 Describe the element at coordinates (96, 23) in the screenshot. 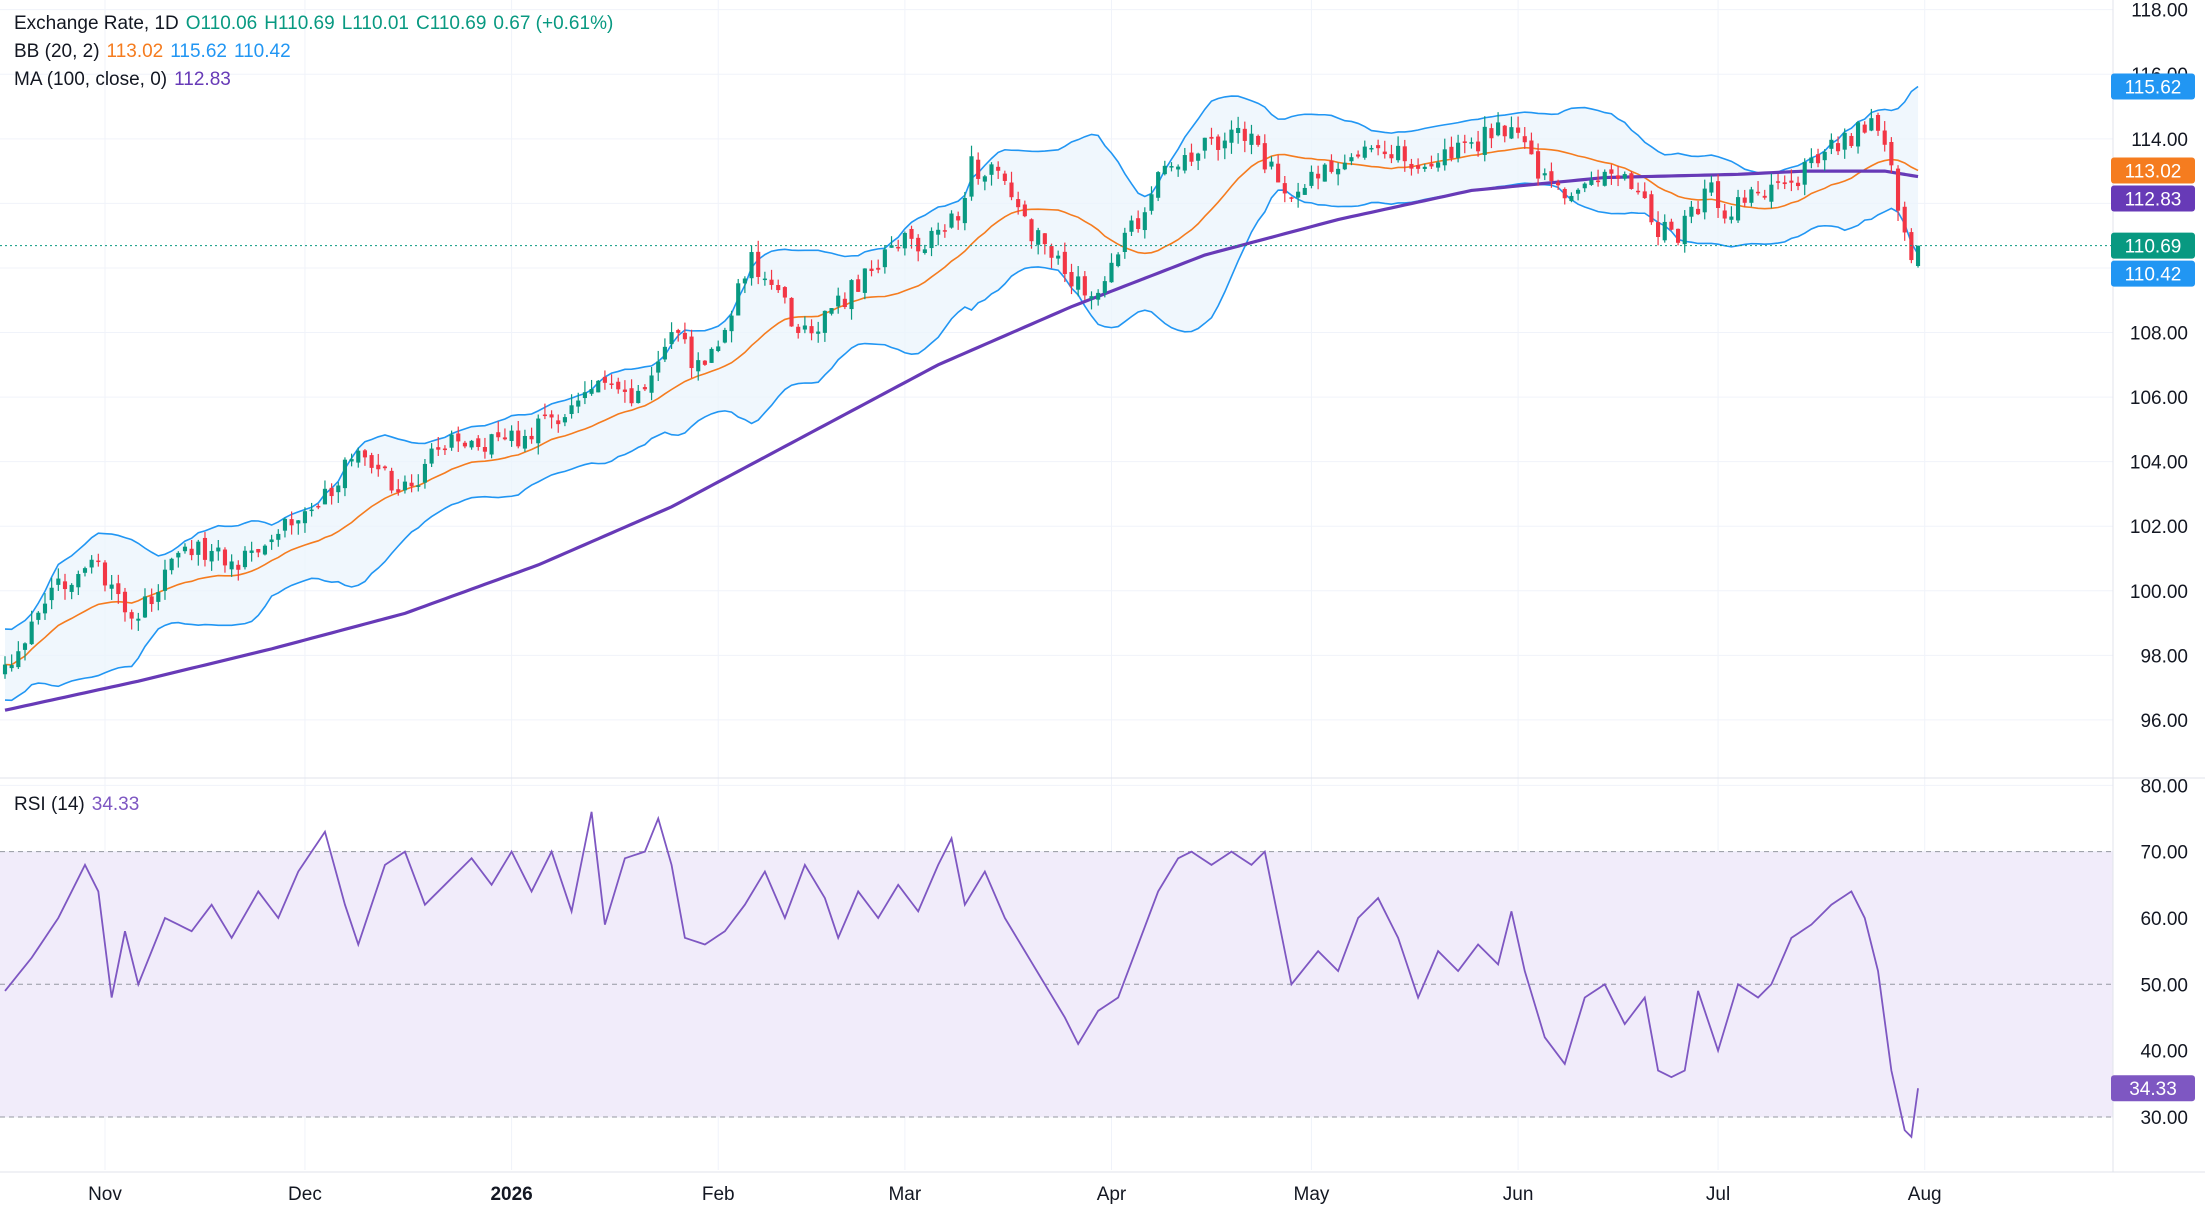

I see `legend-title: Exchange Rate, 1D` at that location.